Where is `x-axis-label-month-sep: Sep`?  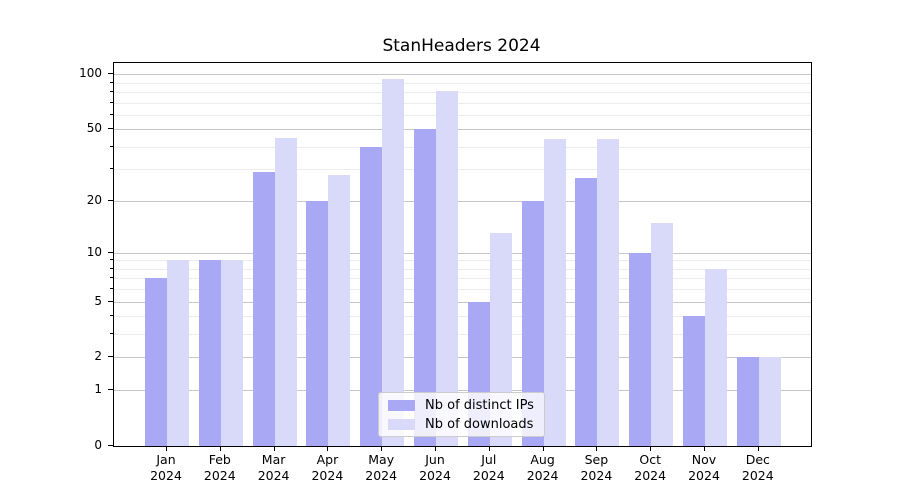 x-axis-label-month-sep: Sep is located at coordinates (596, 459).